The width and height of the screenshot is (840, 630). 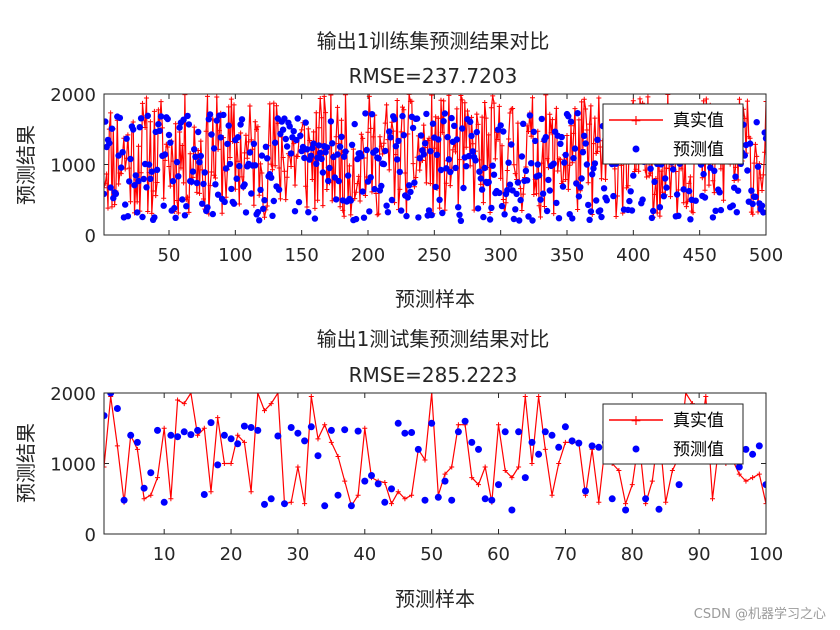 I want to click on test-legend: + 真实值 预测值, so click(x=673, y=434).